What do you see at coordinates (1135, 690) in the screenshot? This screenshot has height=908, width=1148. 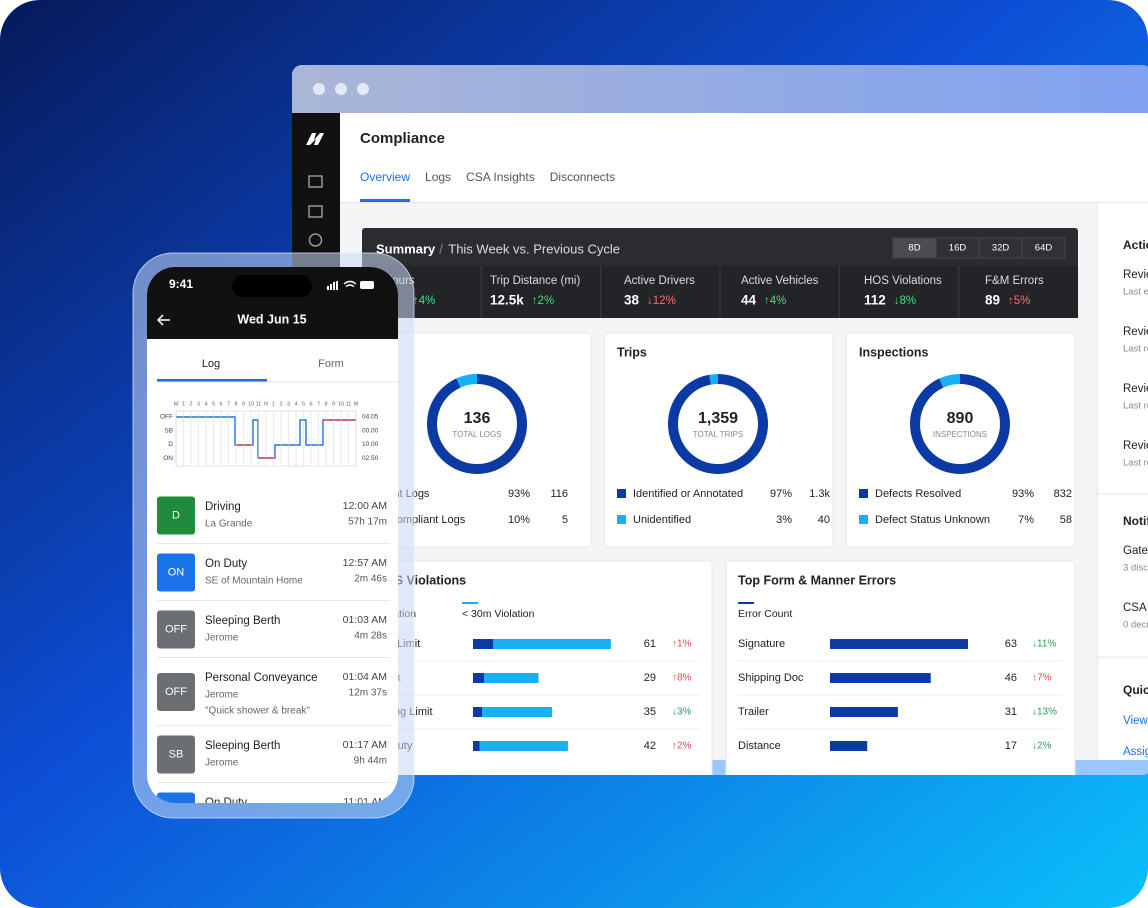 I see `panel-title: Quick Links` at bounding box center [1135, 690].